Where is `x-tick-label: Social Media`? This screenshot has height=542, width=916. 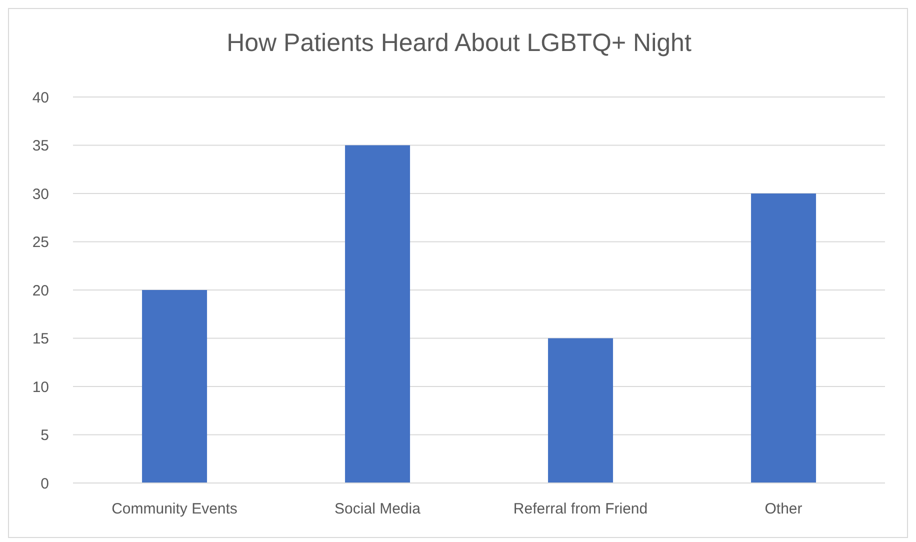
x-tick-label: Social Media is located at coordinates (378, 509).